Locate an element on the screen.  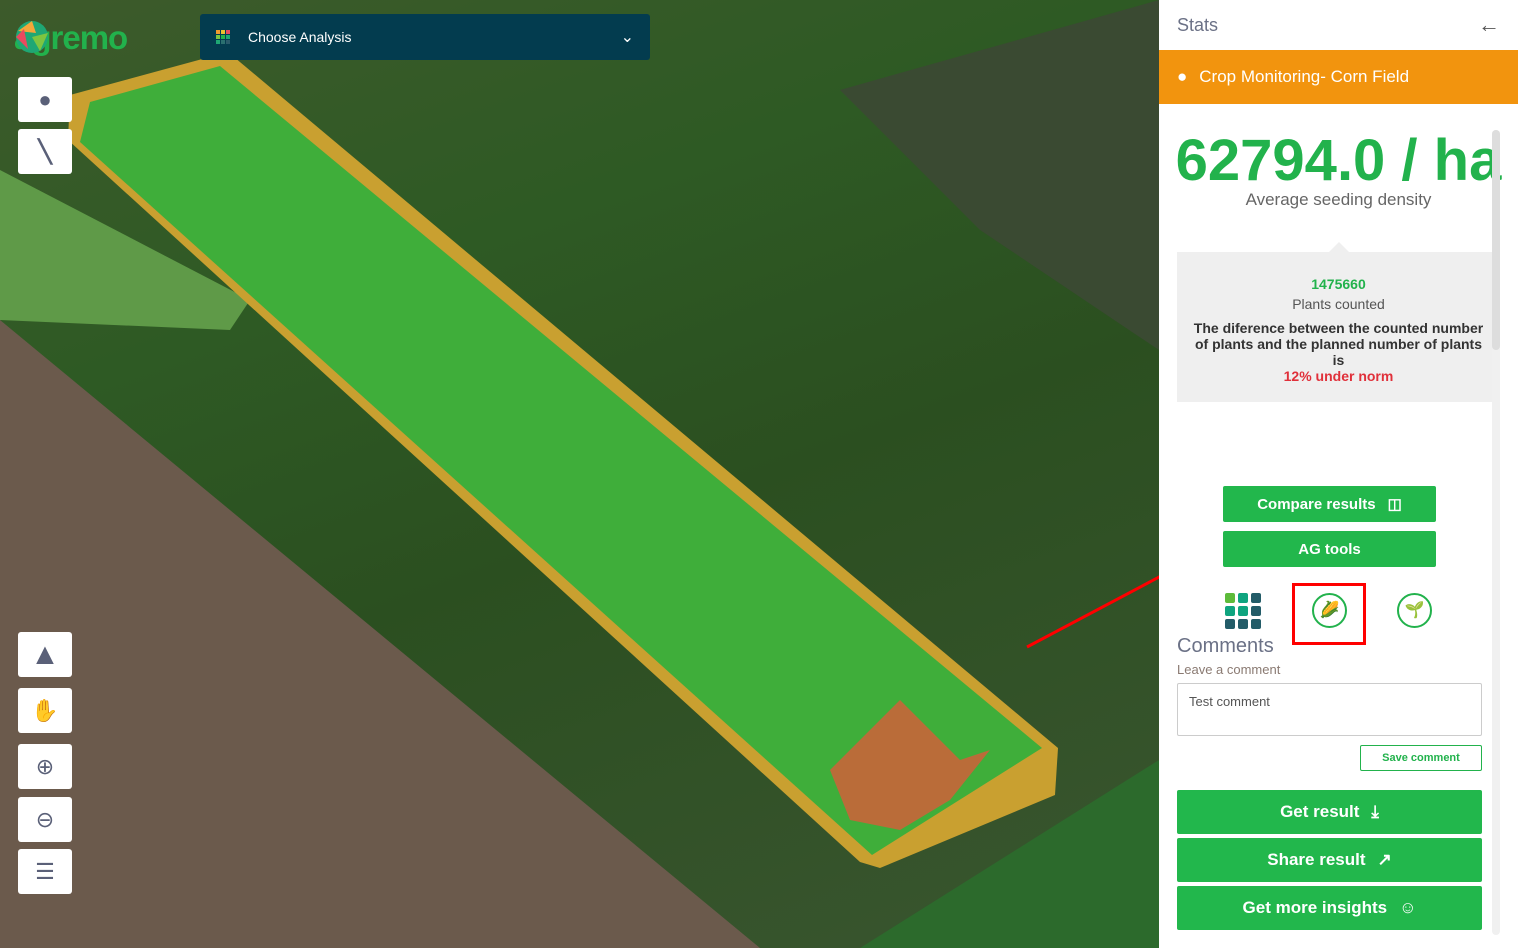
layers-icon: ☰ is located at coordinates (45, 871).